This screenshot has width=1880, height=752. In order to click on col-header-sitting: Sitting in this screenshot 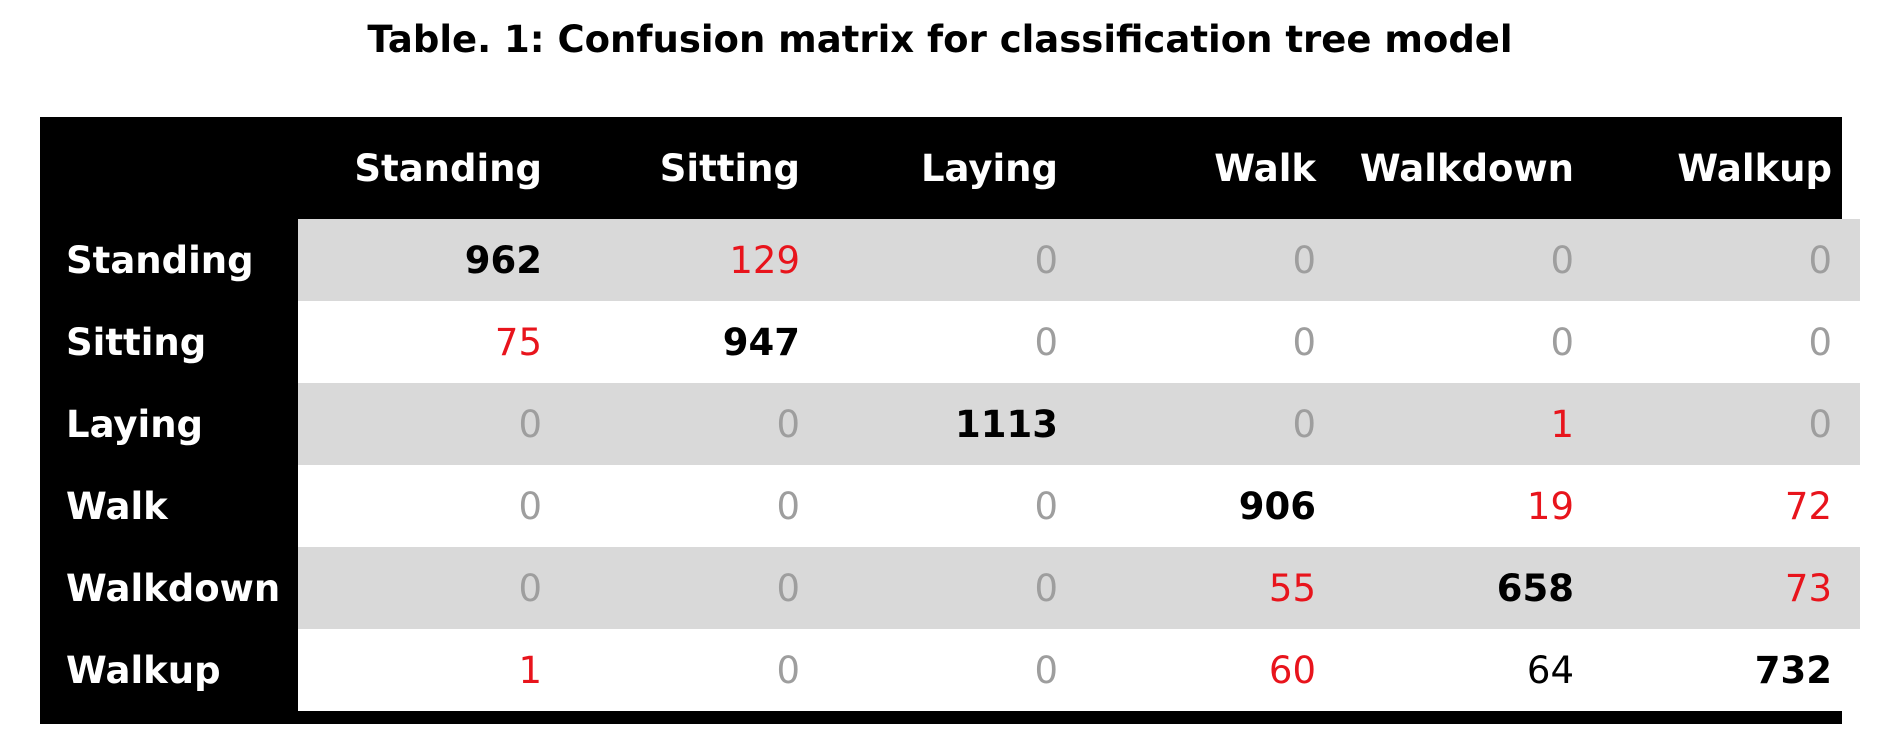, I will do `click(729, 168)`.